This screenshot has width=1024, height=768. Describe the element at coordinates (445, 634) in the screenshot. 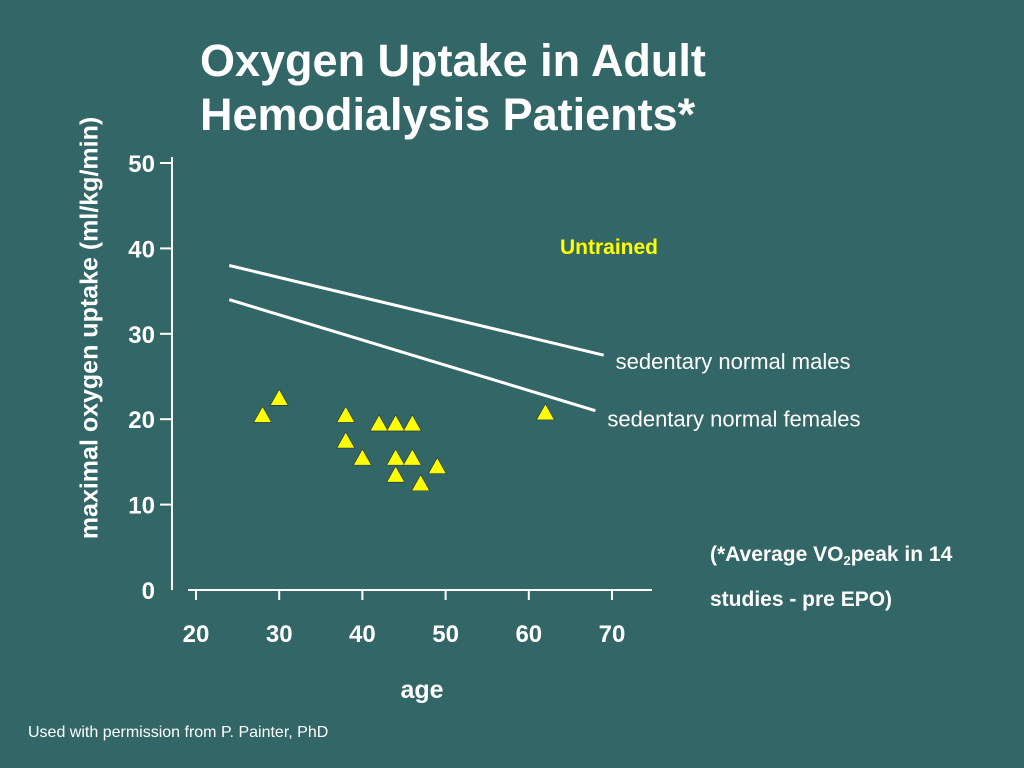

I see `x-tick-label: 50` at that location.